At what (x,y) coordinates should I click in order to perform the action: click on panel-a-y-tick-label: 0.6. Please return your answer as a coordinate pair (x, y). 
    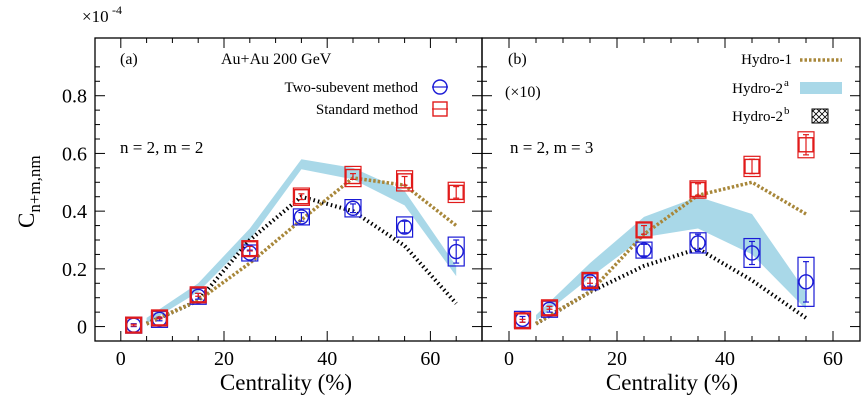
    Looking at the image, I should click on (74, 154).